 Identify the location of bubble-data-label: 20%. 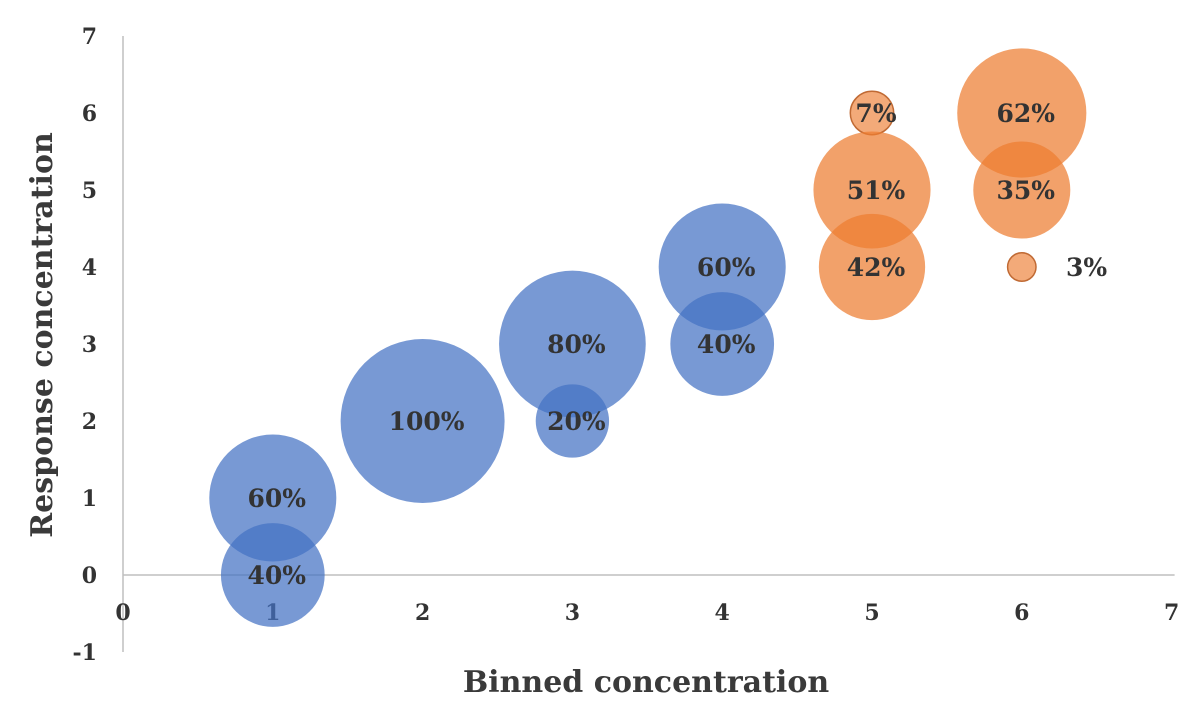
(576, 421).